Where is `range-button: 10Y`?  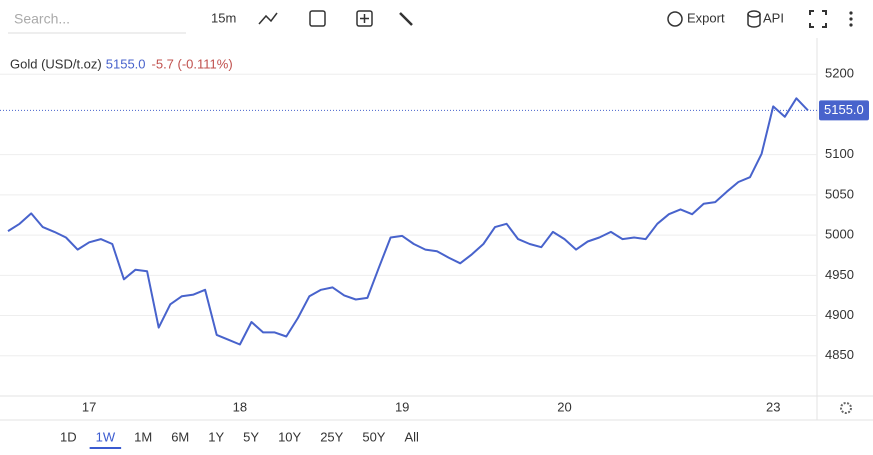 range-button: 10Y is located at coordinates (289, 436).